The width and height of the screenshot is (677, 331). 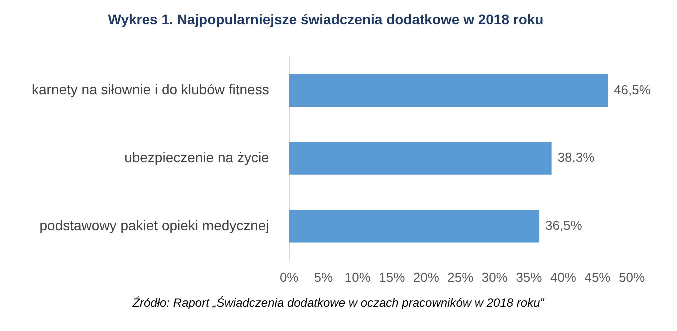 I want to click on y-tick-label: karnety na siłownie i do klubów fitness, so click(x=151, y=90).